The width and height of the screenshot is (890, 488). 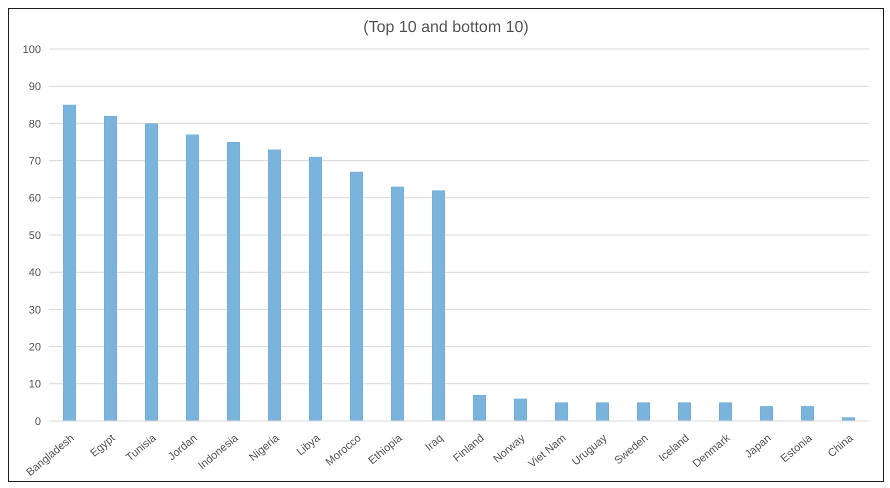 What do you see at coordinates (34, 384) in the screenshot?
I see `y-tick-label: 10` at bounding box center [34, 384].